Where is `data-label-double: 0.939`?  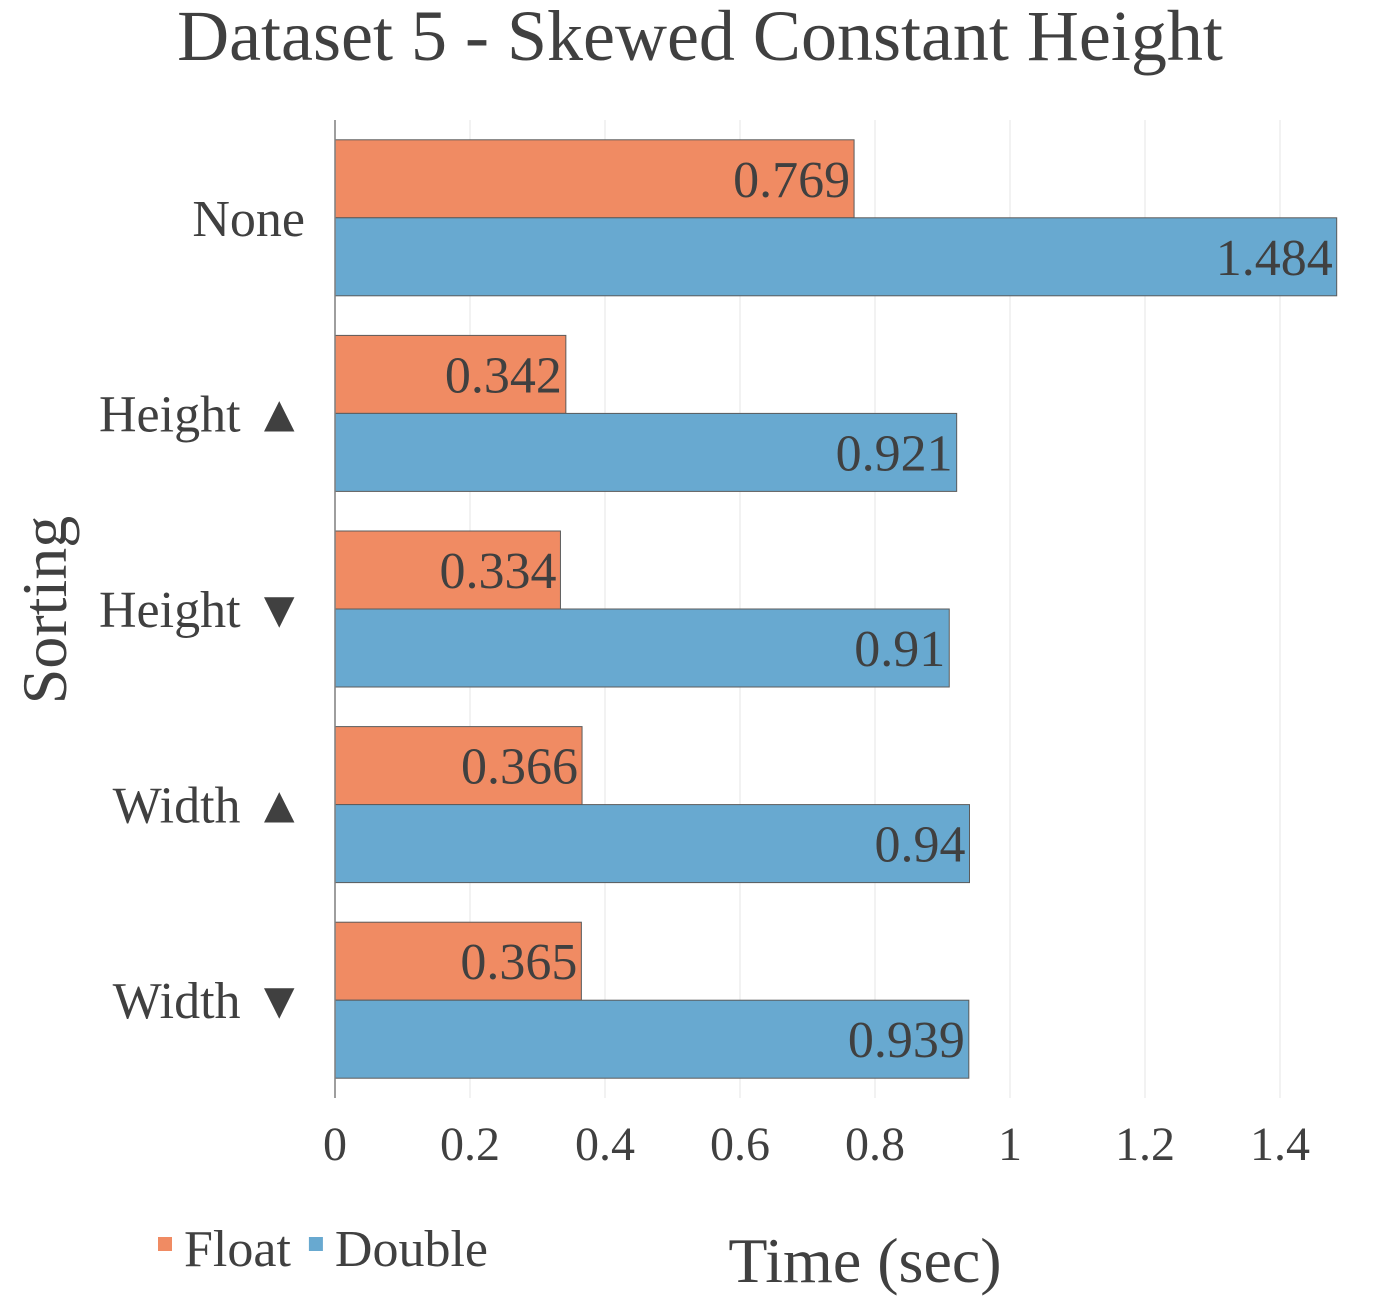 data-label-double: 0.939 is located at coordinates (906, 1040).